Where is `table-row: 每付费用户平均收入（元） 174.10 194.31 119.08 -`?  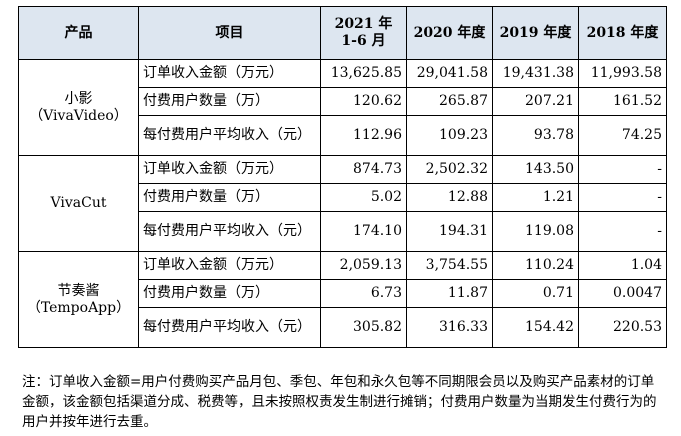 table-row: 每付费用户平均收入（元） 174.10 194.31 119.08 - is located at coordinates (343, 231).